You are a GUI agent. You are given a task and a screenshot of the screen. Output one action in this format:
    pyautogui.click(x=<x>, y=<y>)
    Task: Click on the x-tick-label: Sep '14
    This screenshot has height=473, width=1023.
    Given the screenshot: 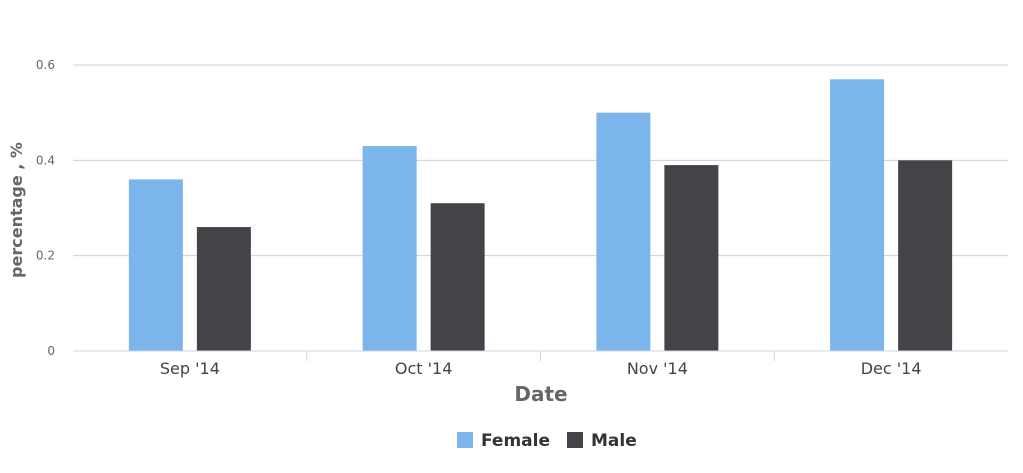 What is the action you would take?
    pyautogui.click(x=190, y=368)
    